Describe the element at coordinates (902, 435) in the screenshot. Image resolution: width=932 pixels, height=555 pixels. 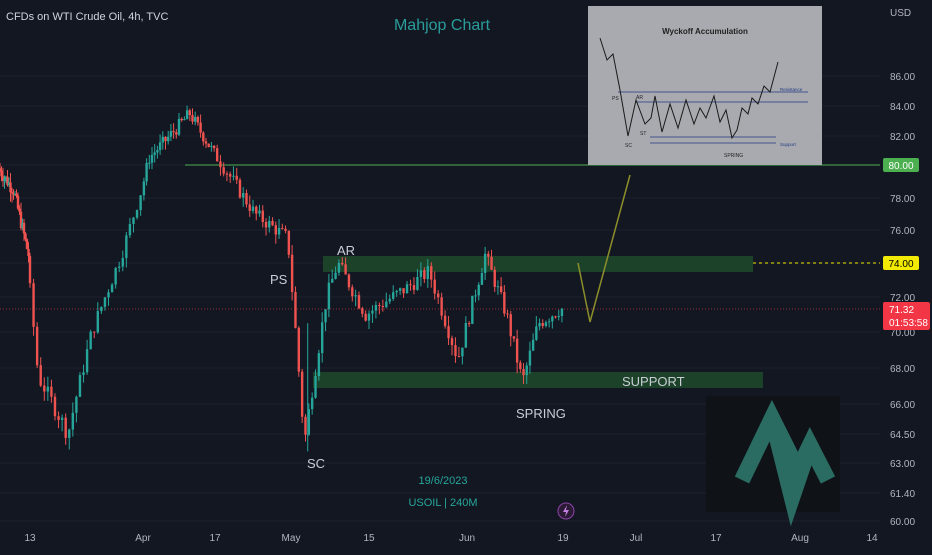
I see `price-tick-label: 64.50` at that location.